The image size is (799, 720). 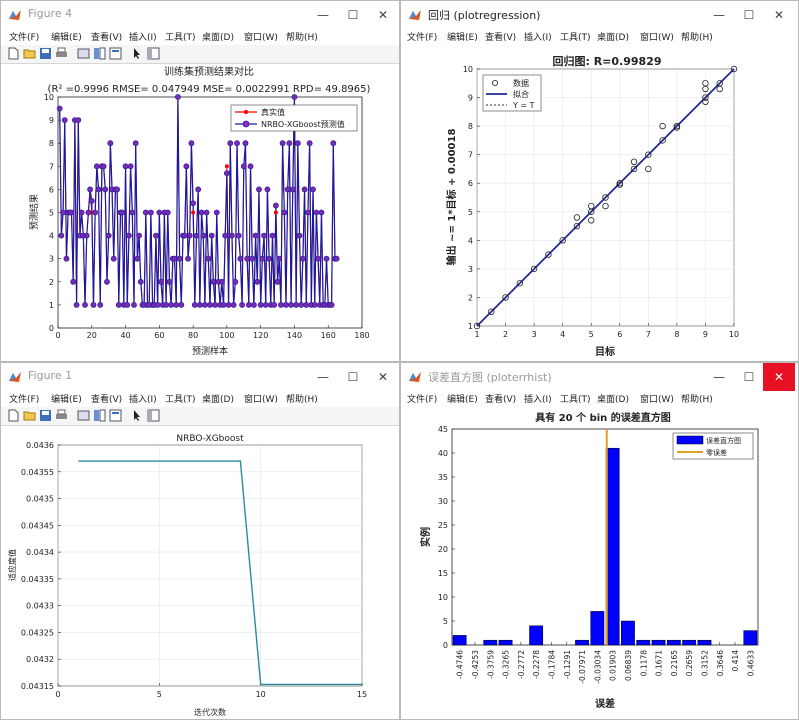 I want to click on axes-box, so click(x=605, y=537).